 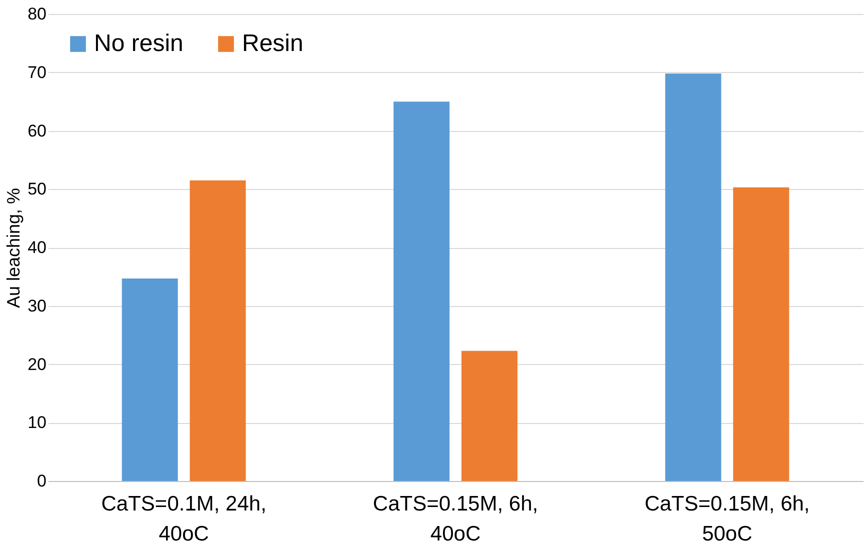 I want to click on y-tick-label: 50, so click(x=37, y=189).